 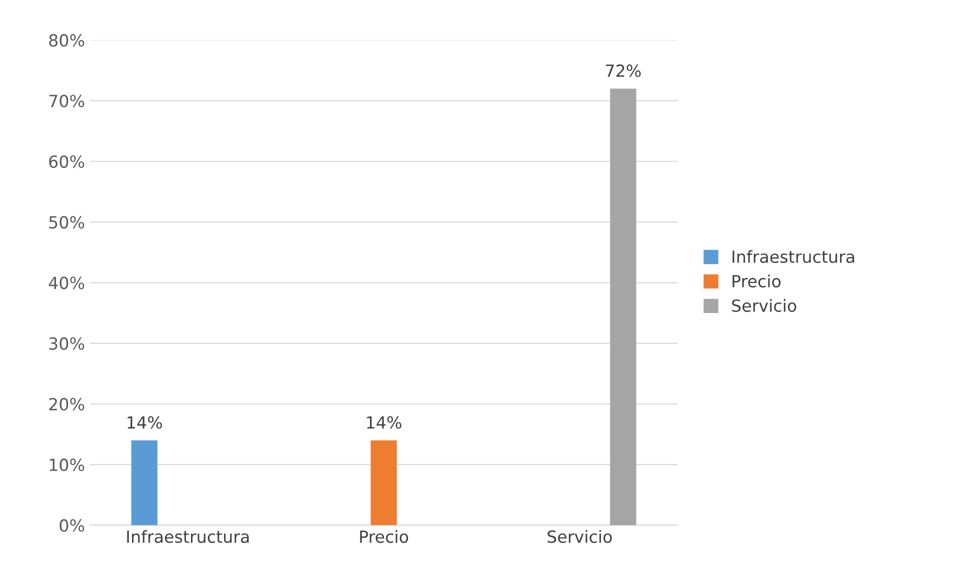 What do you see at coordinates (66, 404) in the screenshot?
I see `y-tick-label: 20%` at bounding box center [66, 404].